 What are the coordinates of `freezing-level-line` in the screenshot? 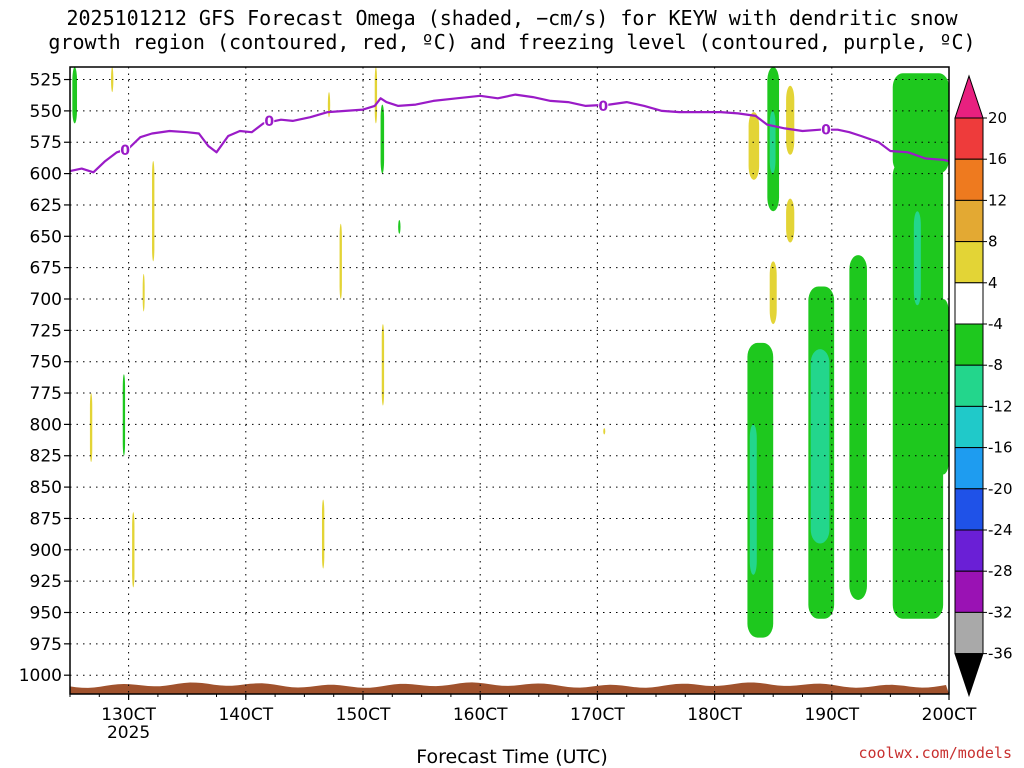 It's located at (509, 133).